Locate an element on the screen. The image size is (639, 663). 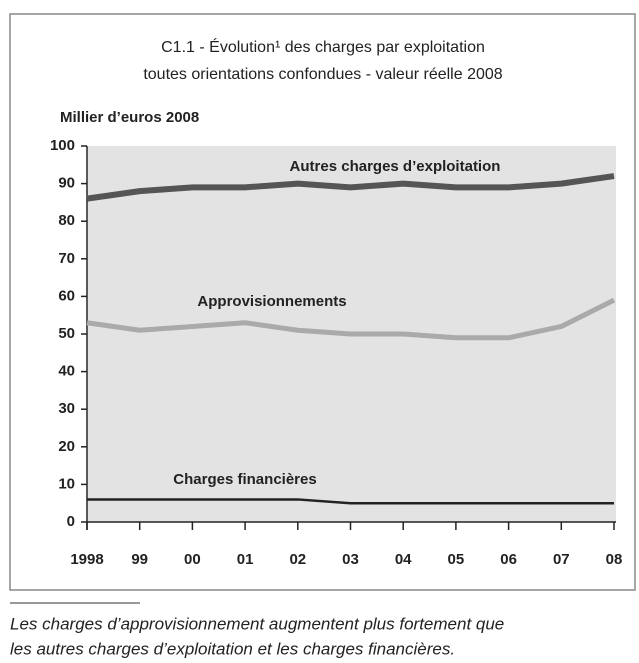
y-tick-label: 10 is located at coordinates (66, 483).